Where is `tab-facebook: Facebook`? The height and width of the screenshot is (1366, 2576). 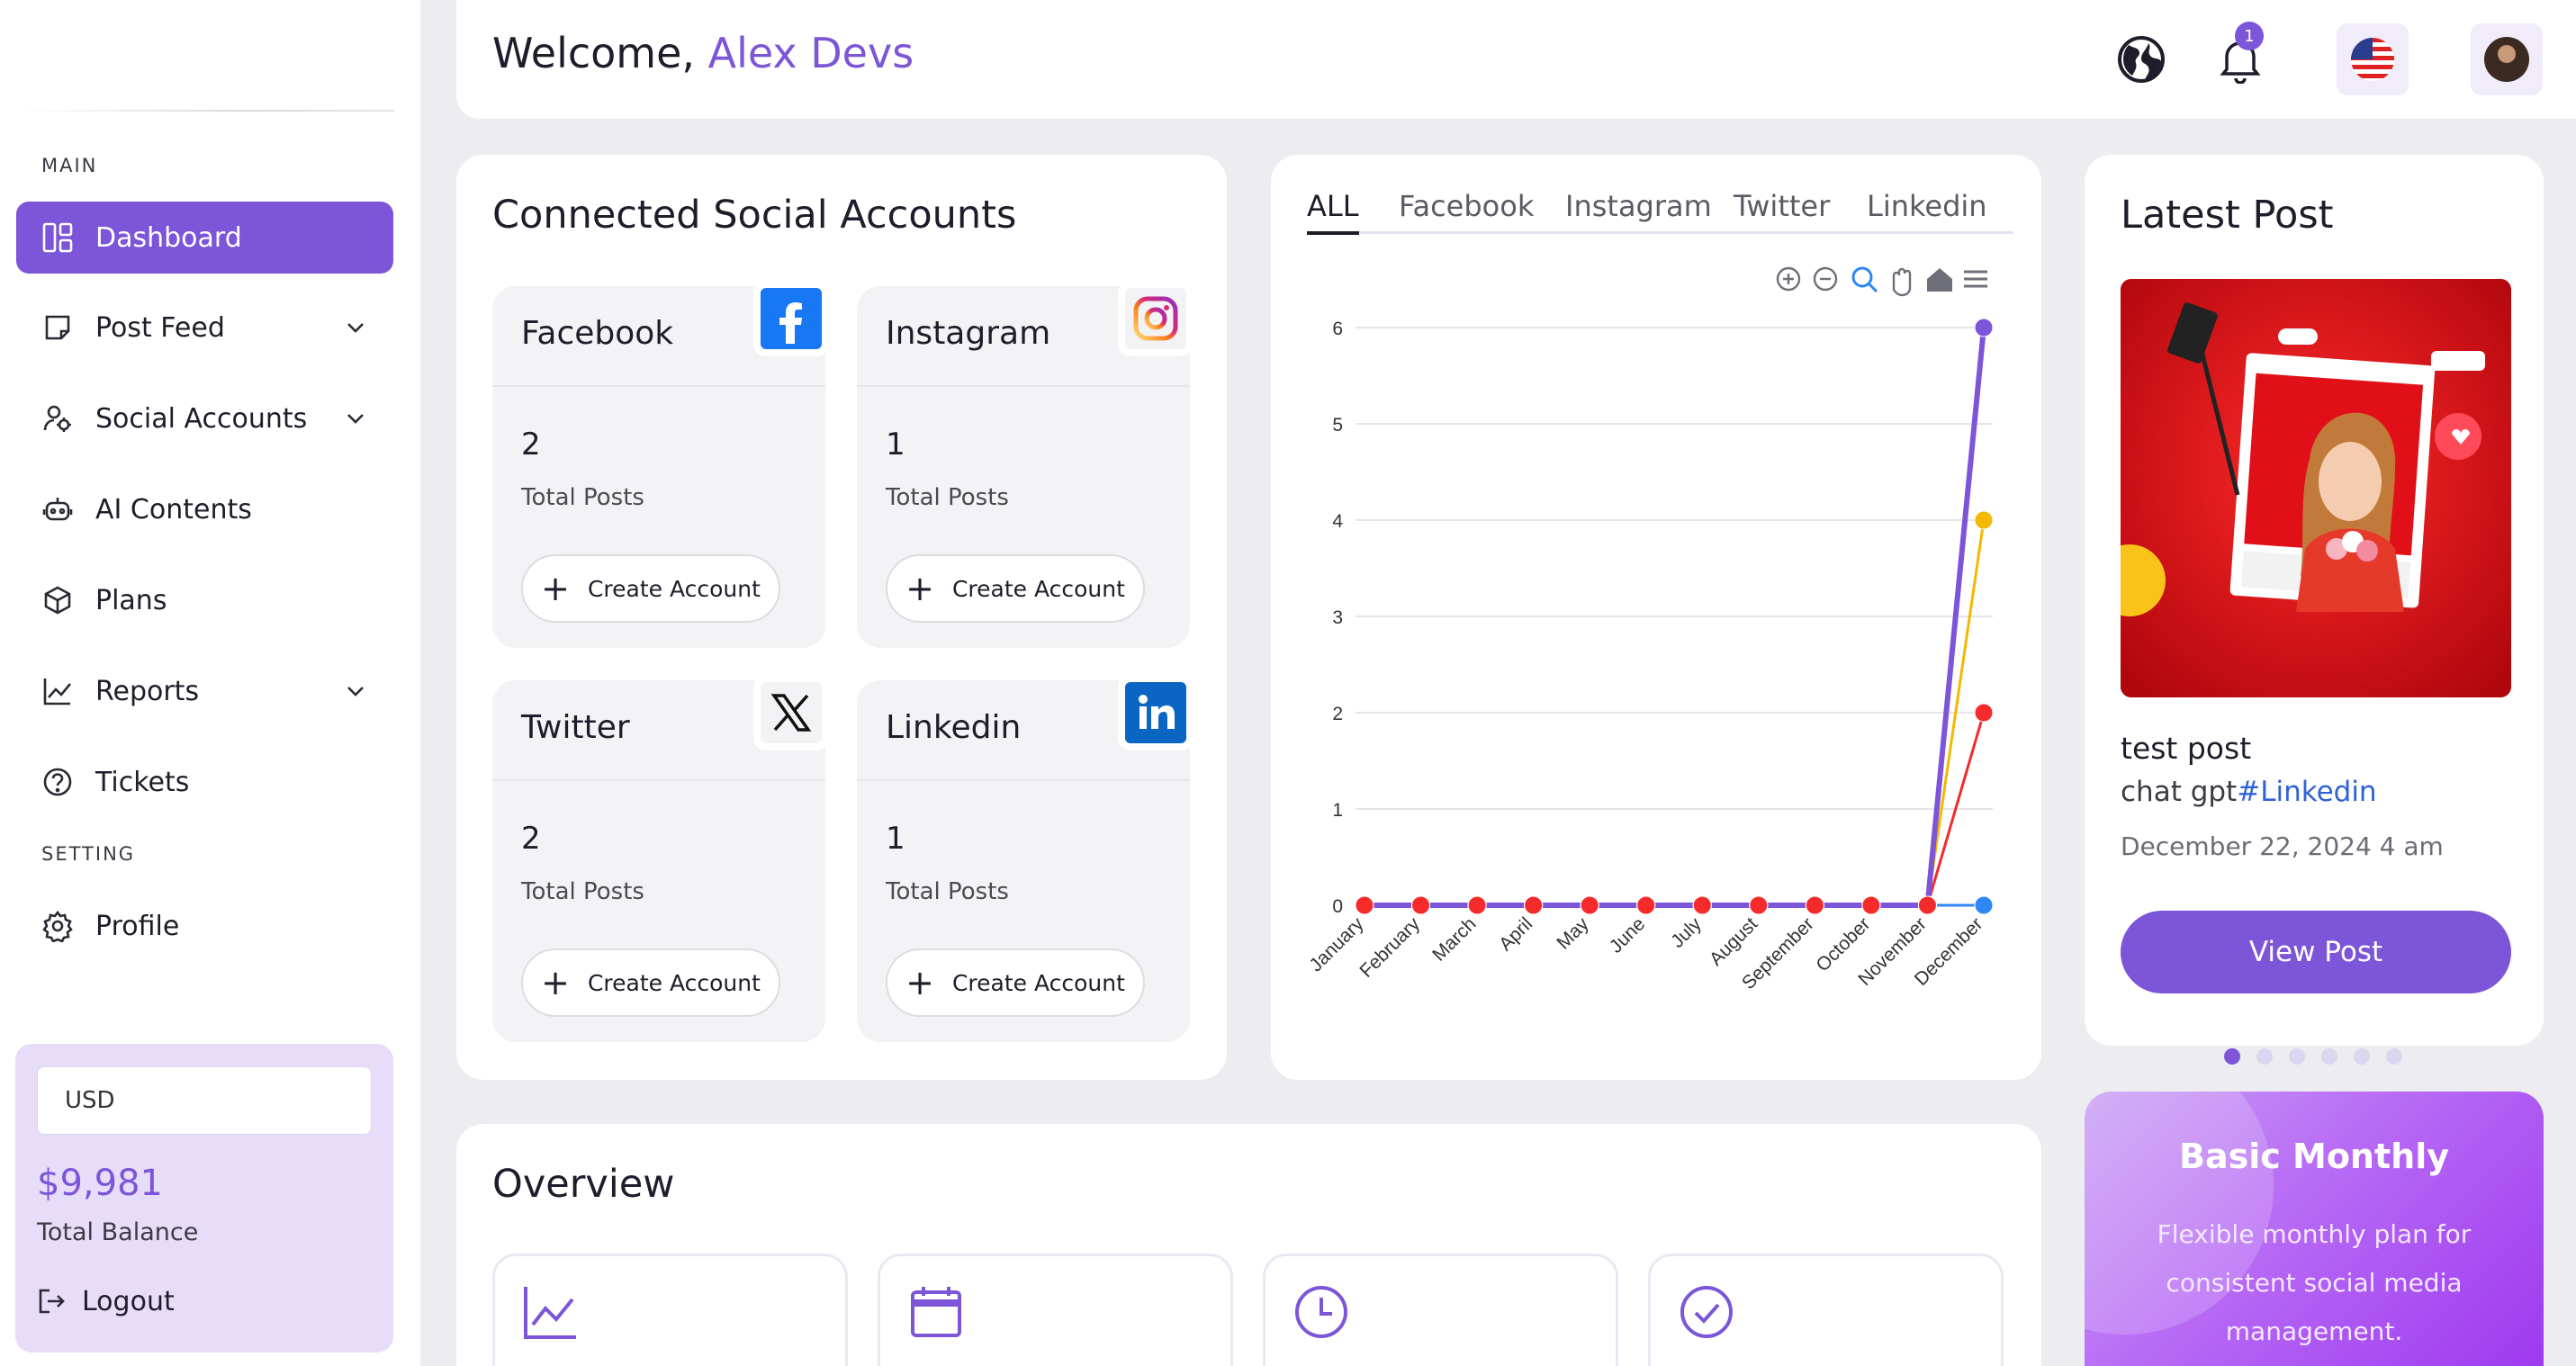 tab-facebook: Facebook is located at coordinates (1467, 206).